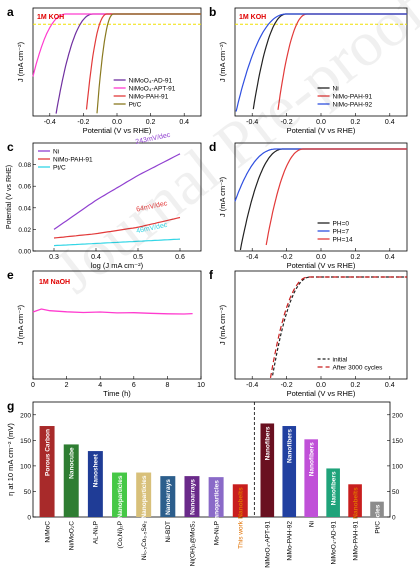 The width and height of the screenshot is (420, 580). What do you see at coordinates (72, 463) in the screenshot?
I see `panel-g-left-bar-label: Nanocube` at bounding box center [72, 463].